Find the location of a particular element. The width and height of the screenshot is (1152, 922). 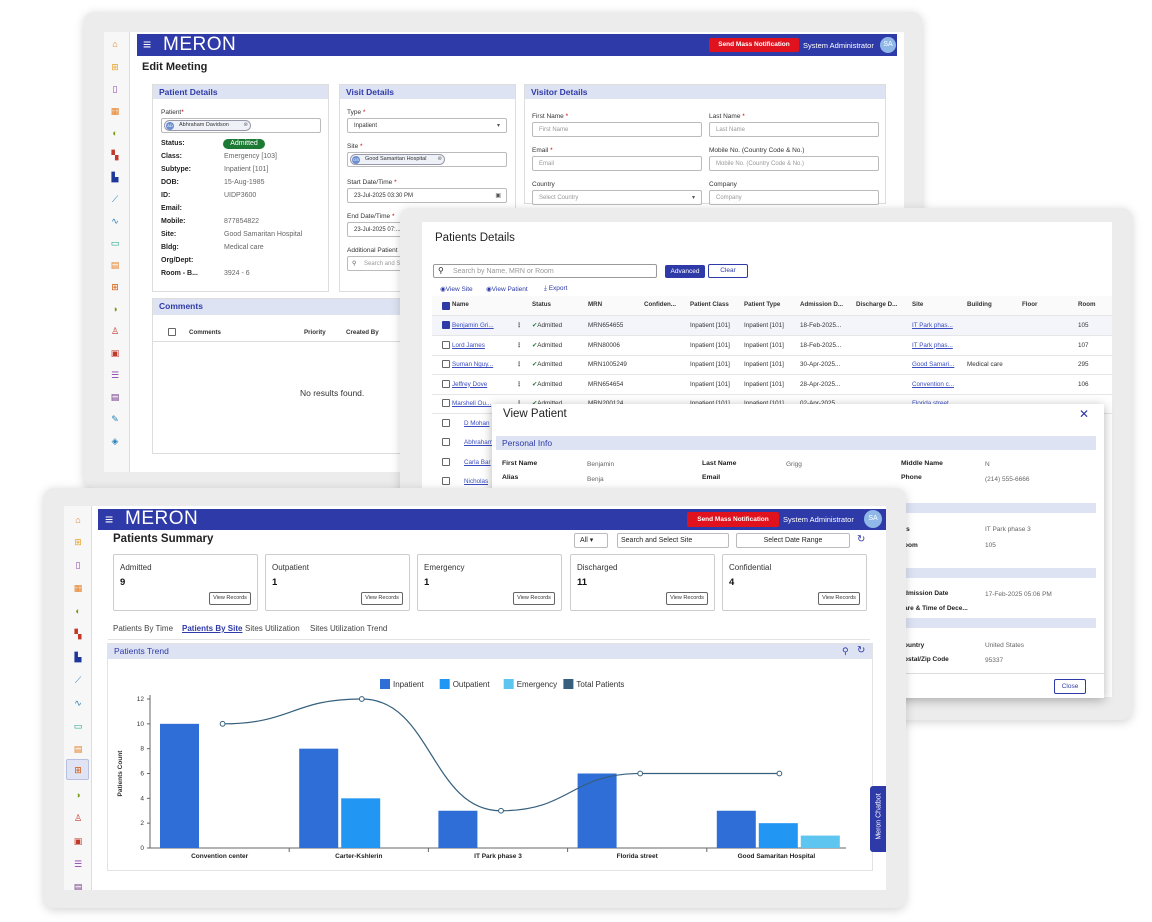

column-header: MRN is located at coordinates (595, 304).